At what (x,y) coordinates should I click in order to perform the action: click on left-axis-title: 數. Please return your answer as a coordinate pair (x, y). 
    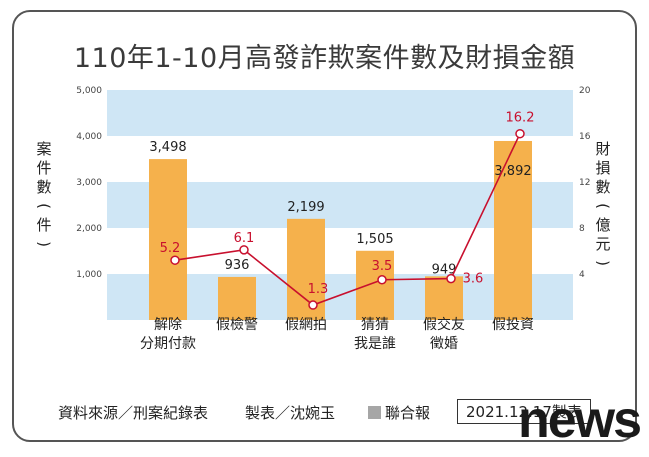
    Looking at the image, I should click on (43, 187).